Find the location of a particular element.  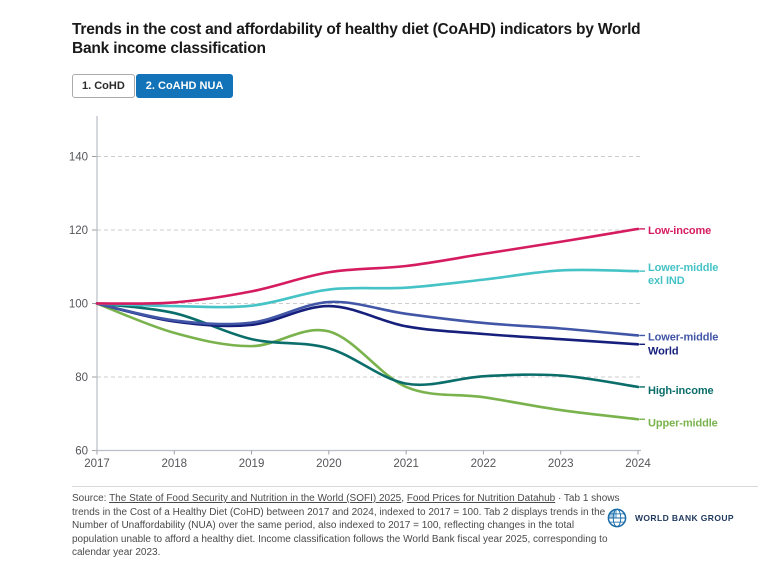

y-axis-label-60: 60 is located at coordinates (81, 452).